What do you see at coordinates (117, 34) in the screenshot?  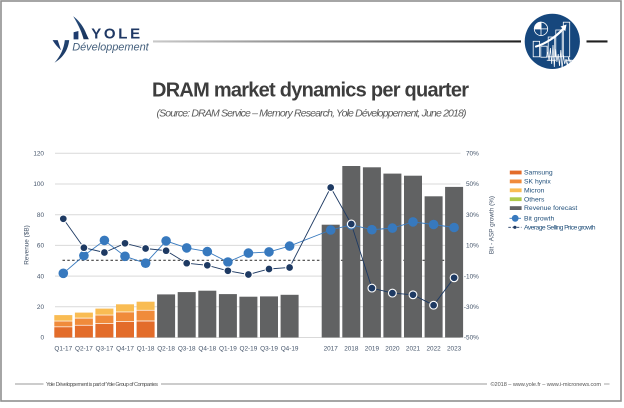 I see `svg-text: YOLE` at bounding box center [117, 34].